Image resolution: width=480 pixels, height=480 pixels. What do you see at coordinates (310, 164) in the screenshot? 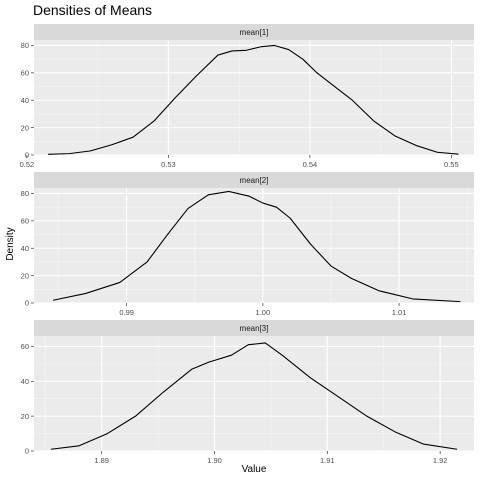
I see `x-tick-label: 0.54` at bounding box center [310, 164].